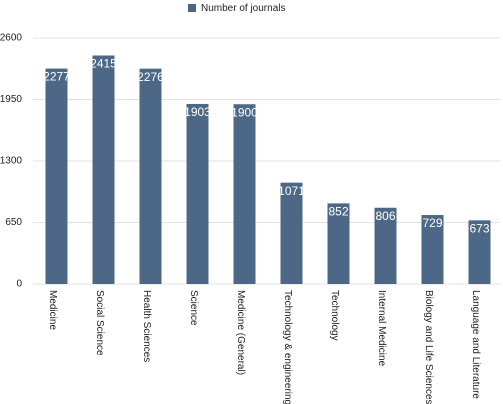 The image size is (503, 404). Describe the element at coordinates (11, 161) in the screenshot. I see `y-tick-label: 1300` at that location.